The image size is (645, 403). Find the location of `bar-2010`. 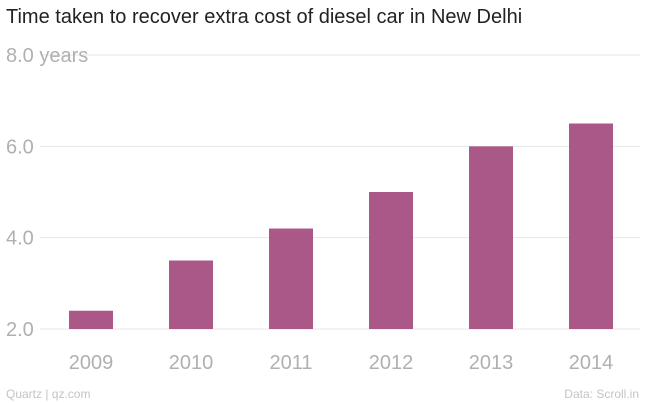

bar-2010 is located at coordinates (191, 294).